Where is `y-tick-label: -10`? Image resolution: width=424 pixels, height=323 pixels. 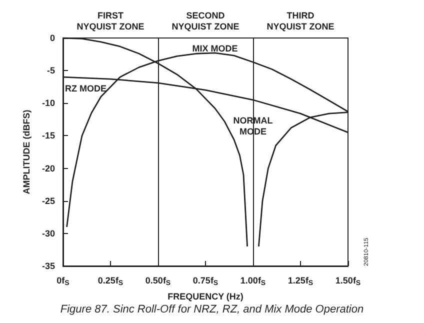 y-tick-label: -10 is located at coordinates (48, 103).